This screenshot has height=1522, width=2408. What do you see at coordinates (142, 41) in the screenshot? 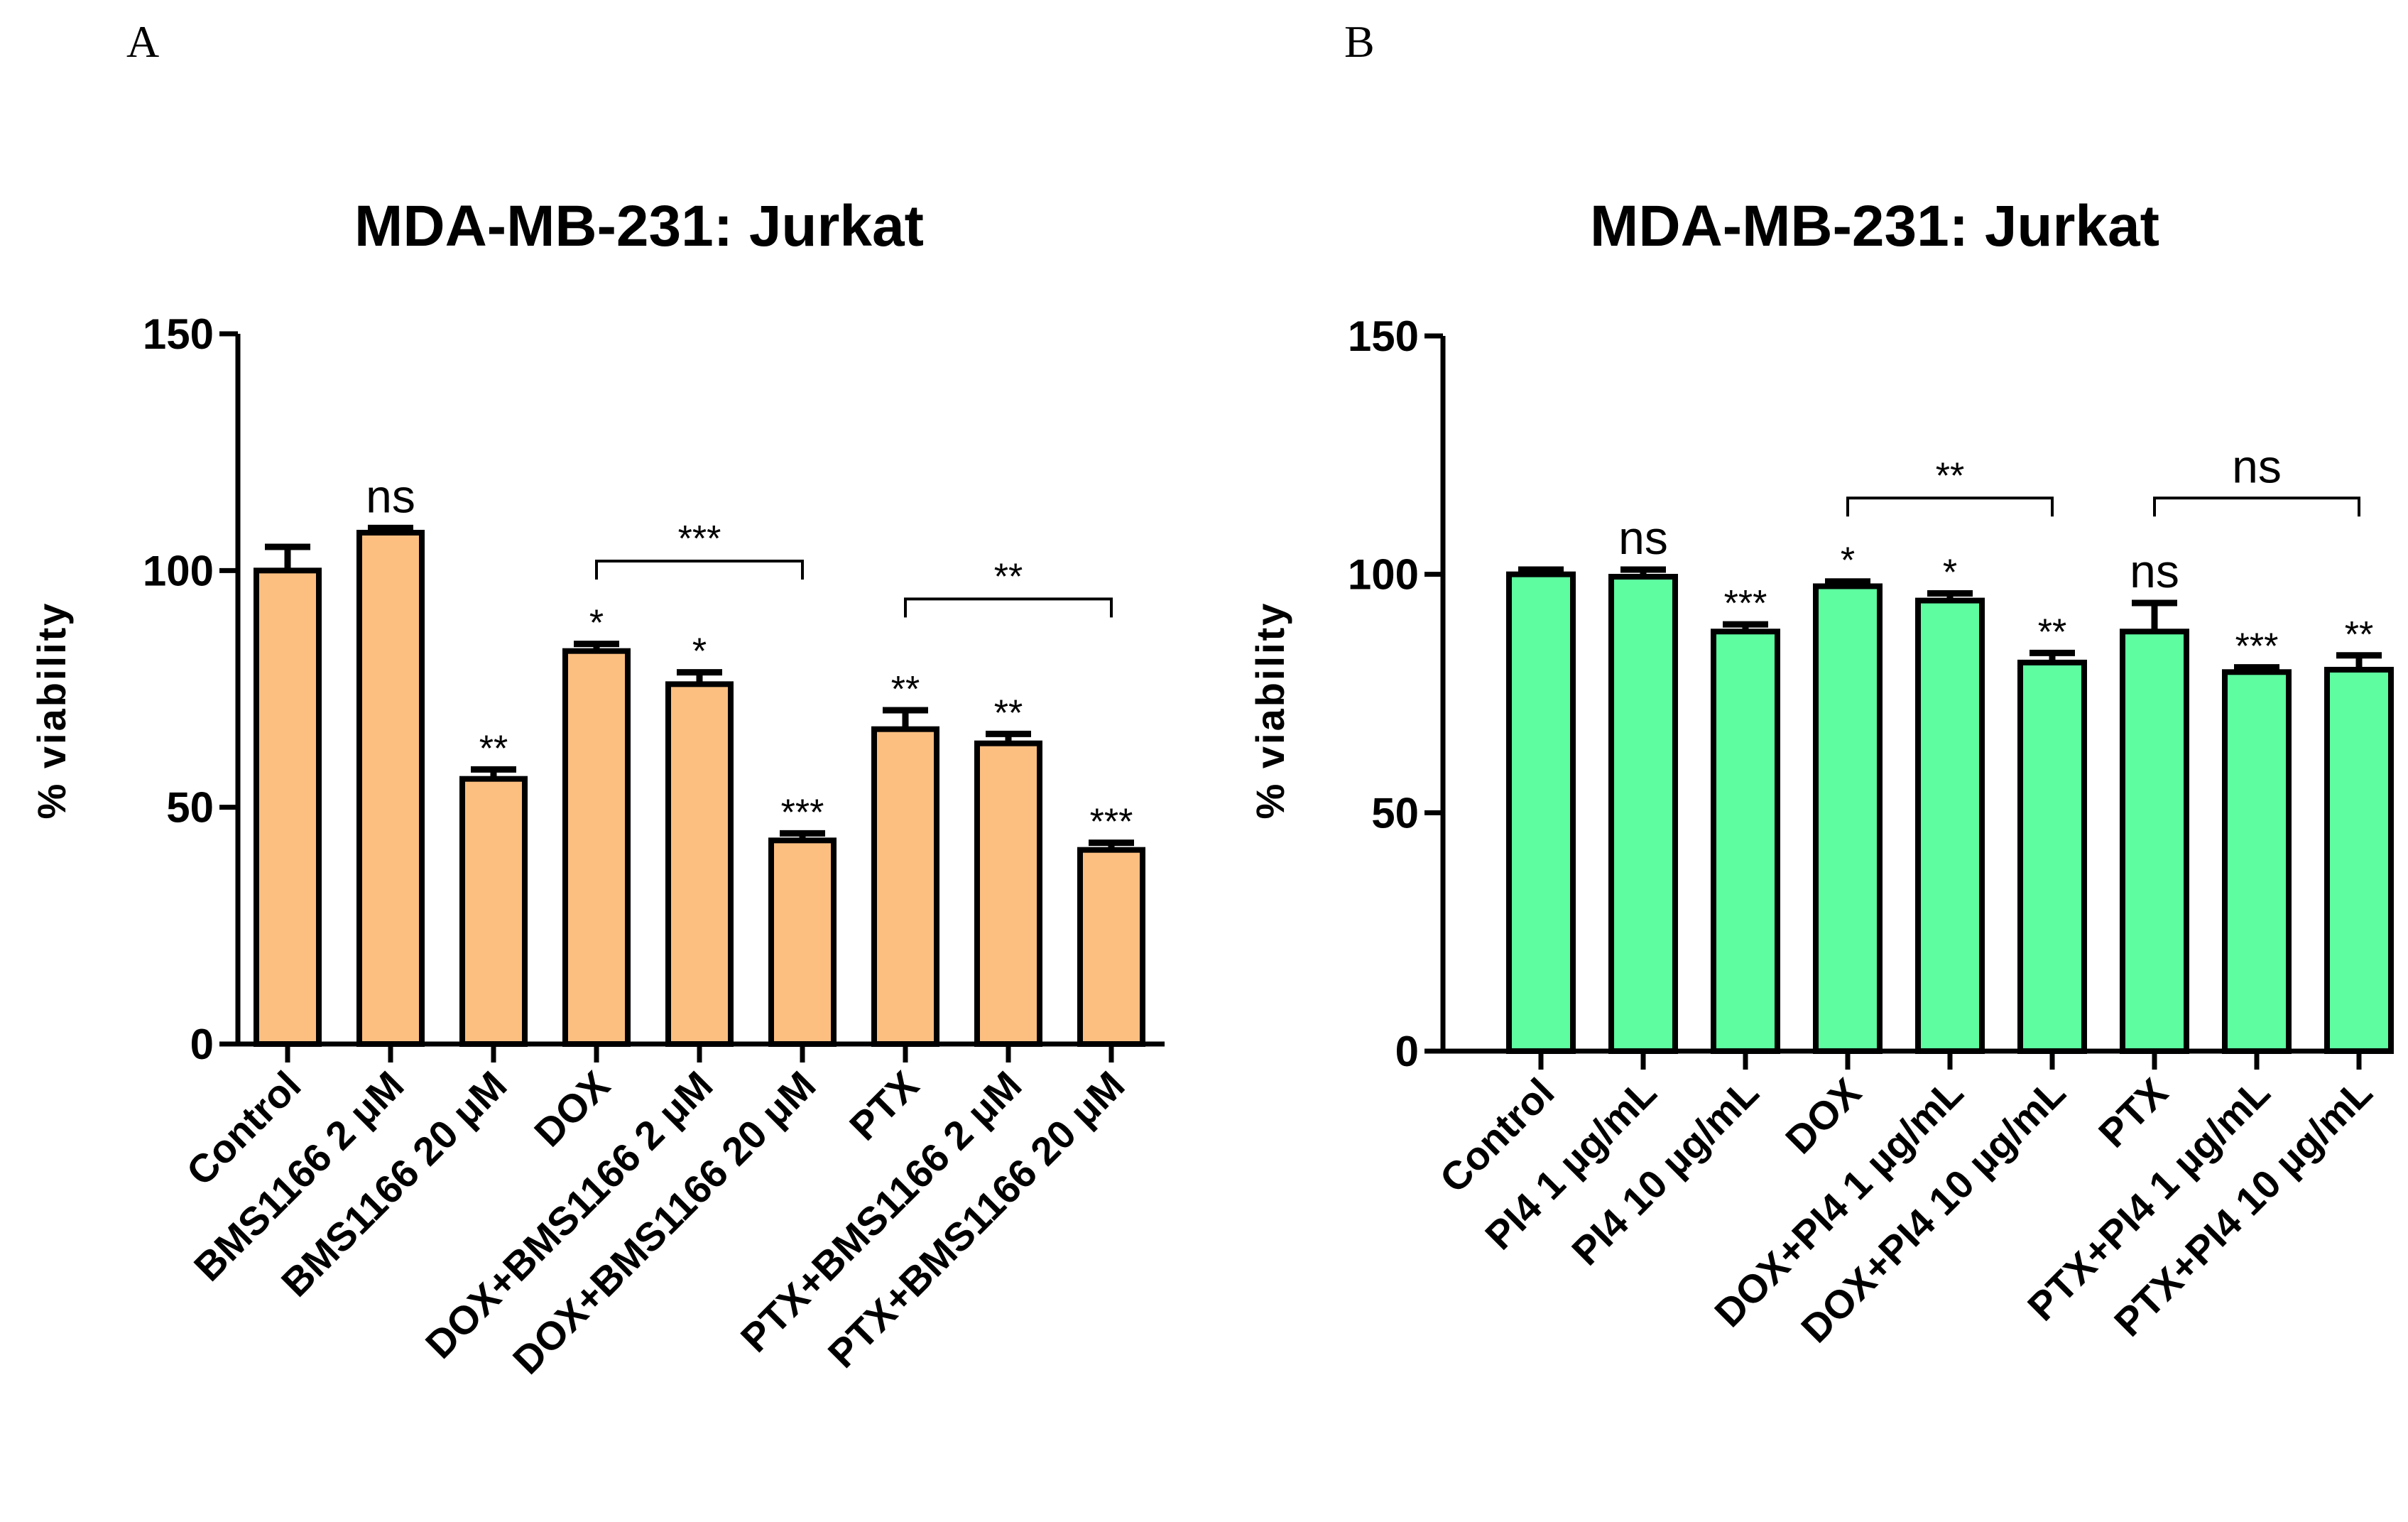
I see `panel-label-a: A` at bounding box center [142, 41].